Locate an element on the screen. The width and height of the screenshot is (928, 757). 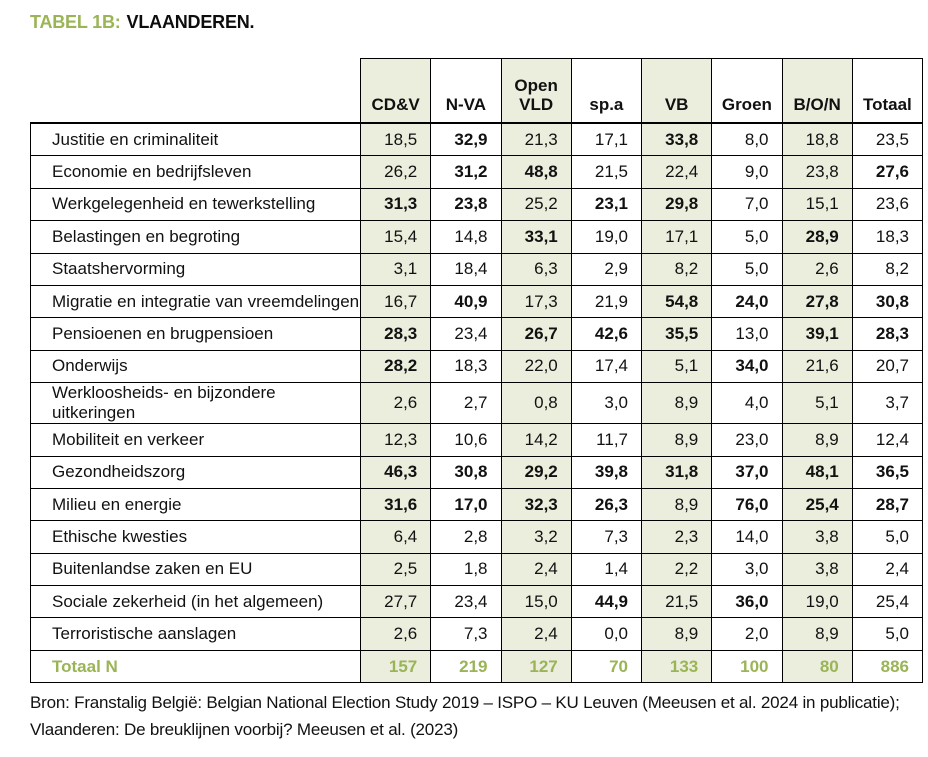
data-cell: 39,1 is located at coordinates (817, 334).